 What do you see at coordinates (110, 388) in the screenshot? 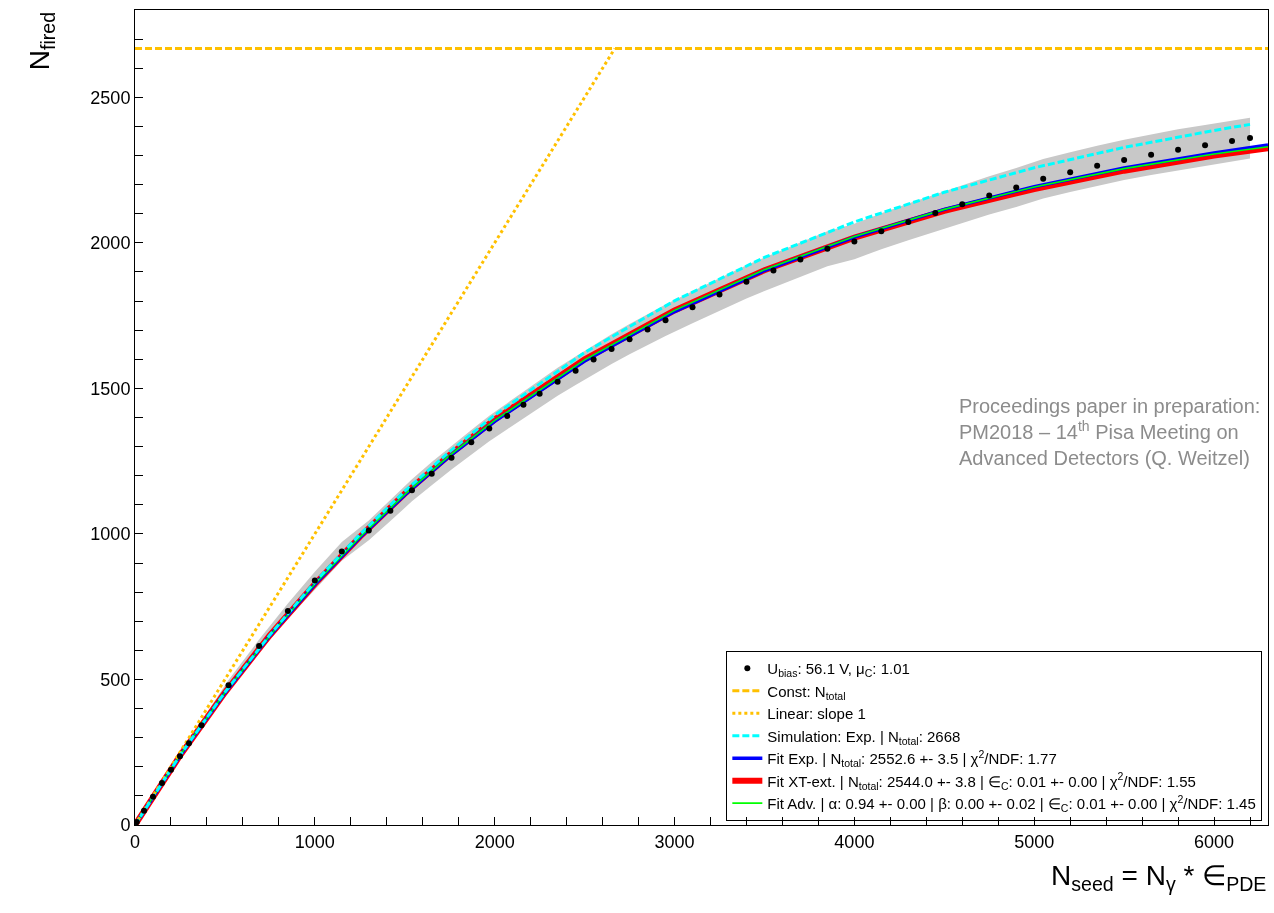
I see `y-tick-label: 1500` at bounding box center [110, 388].